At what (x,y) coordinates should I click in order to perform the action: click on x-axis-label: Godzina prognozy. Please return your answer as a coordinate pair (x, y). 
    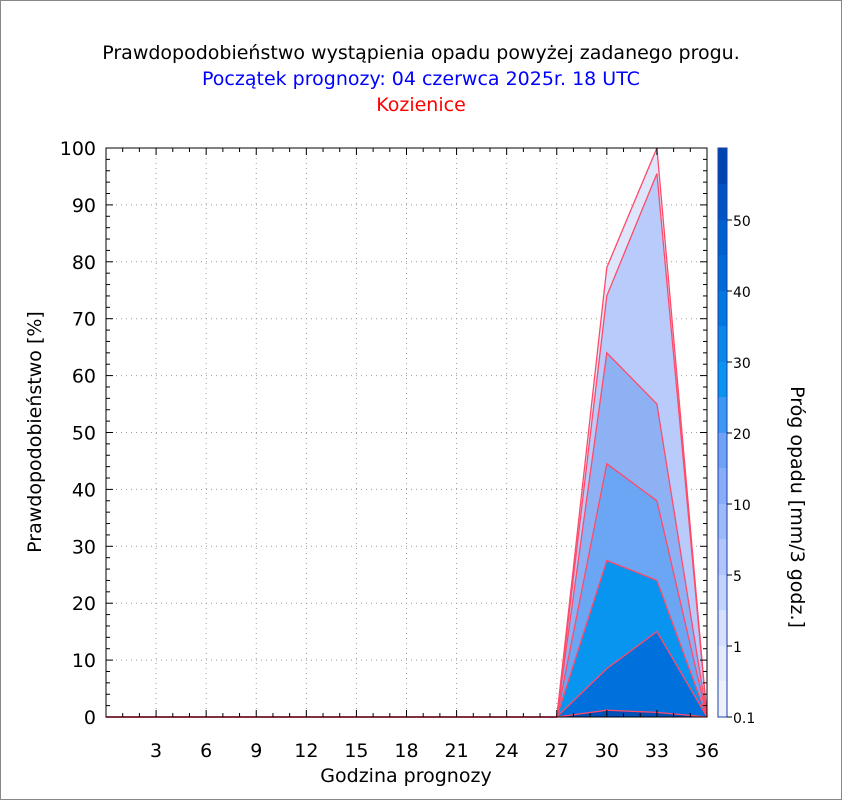
    Looking at the image, I should click on (405, 776).